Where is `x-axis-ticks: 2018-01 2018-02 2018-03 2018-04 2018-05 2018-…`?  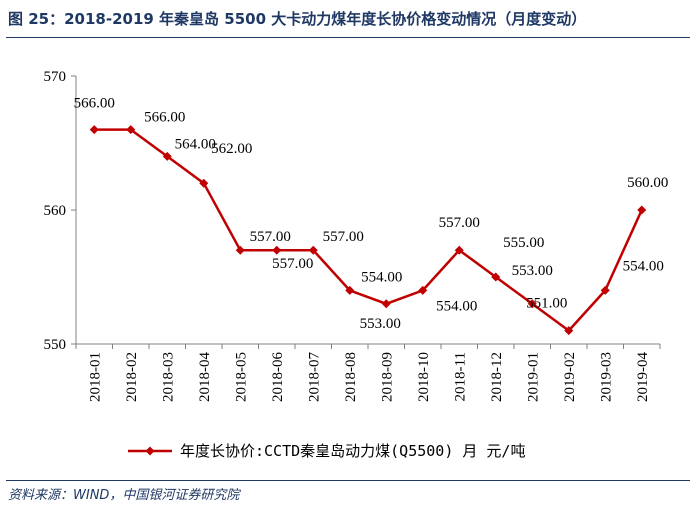
x-axis-ticks: 2018-01 2018-02 2018-03 2018-04 2018-05 2018-… is located at coordinates (368, 373).